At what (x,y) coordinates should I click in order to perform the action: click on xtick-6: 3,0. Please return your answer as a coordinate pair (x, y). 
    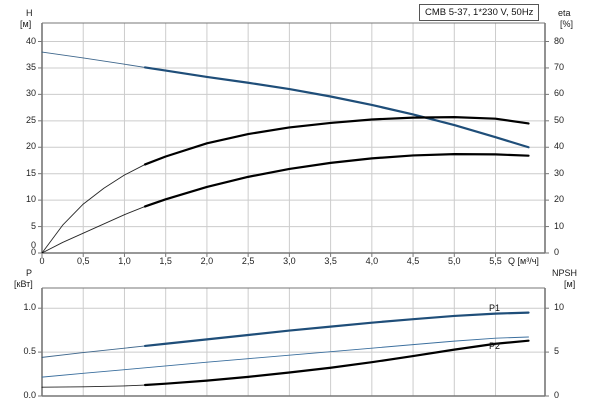
    Looking at the image, I should click on (289, 261).